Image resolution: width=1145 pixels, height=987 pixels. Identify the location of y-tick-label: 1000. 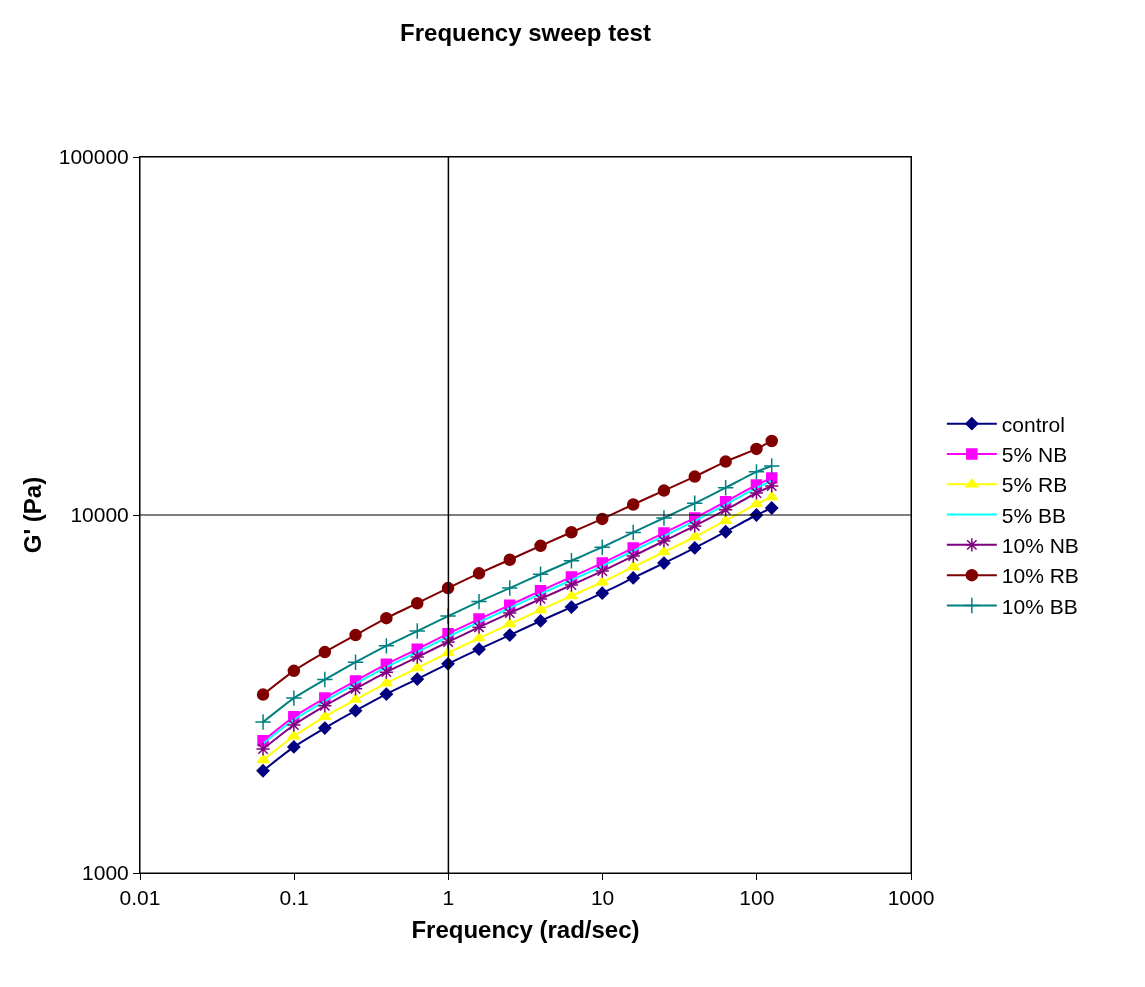
(105, 873).